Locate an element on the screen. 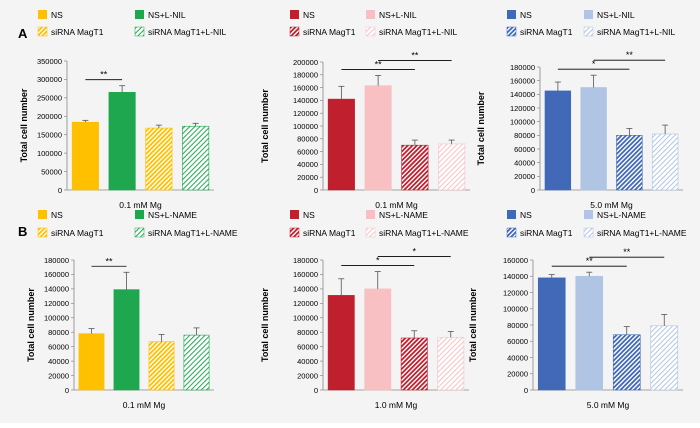 The height and width of the screenshot is (428, 700). panel-label: A is located at coordinates (23, 33).